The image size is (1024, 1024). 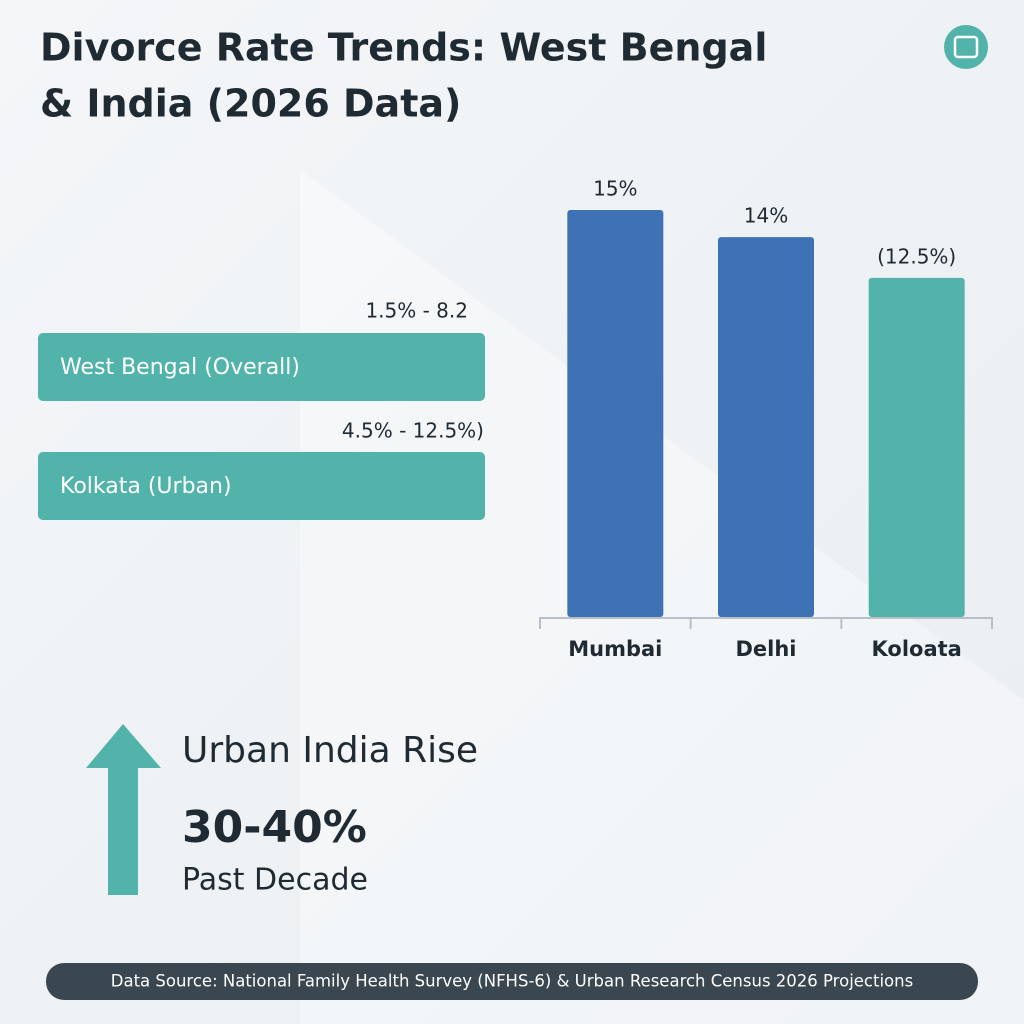 I want to click on x-tick-label: Koloata, so click(x=916, y=649).